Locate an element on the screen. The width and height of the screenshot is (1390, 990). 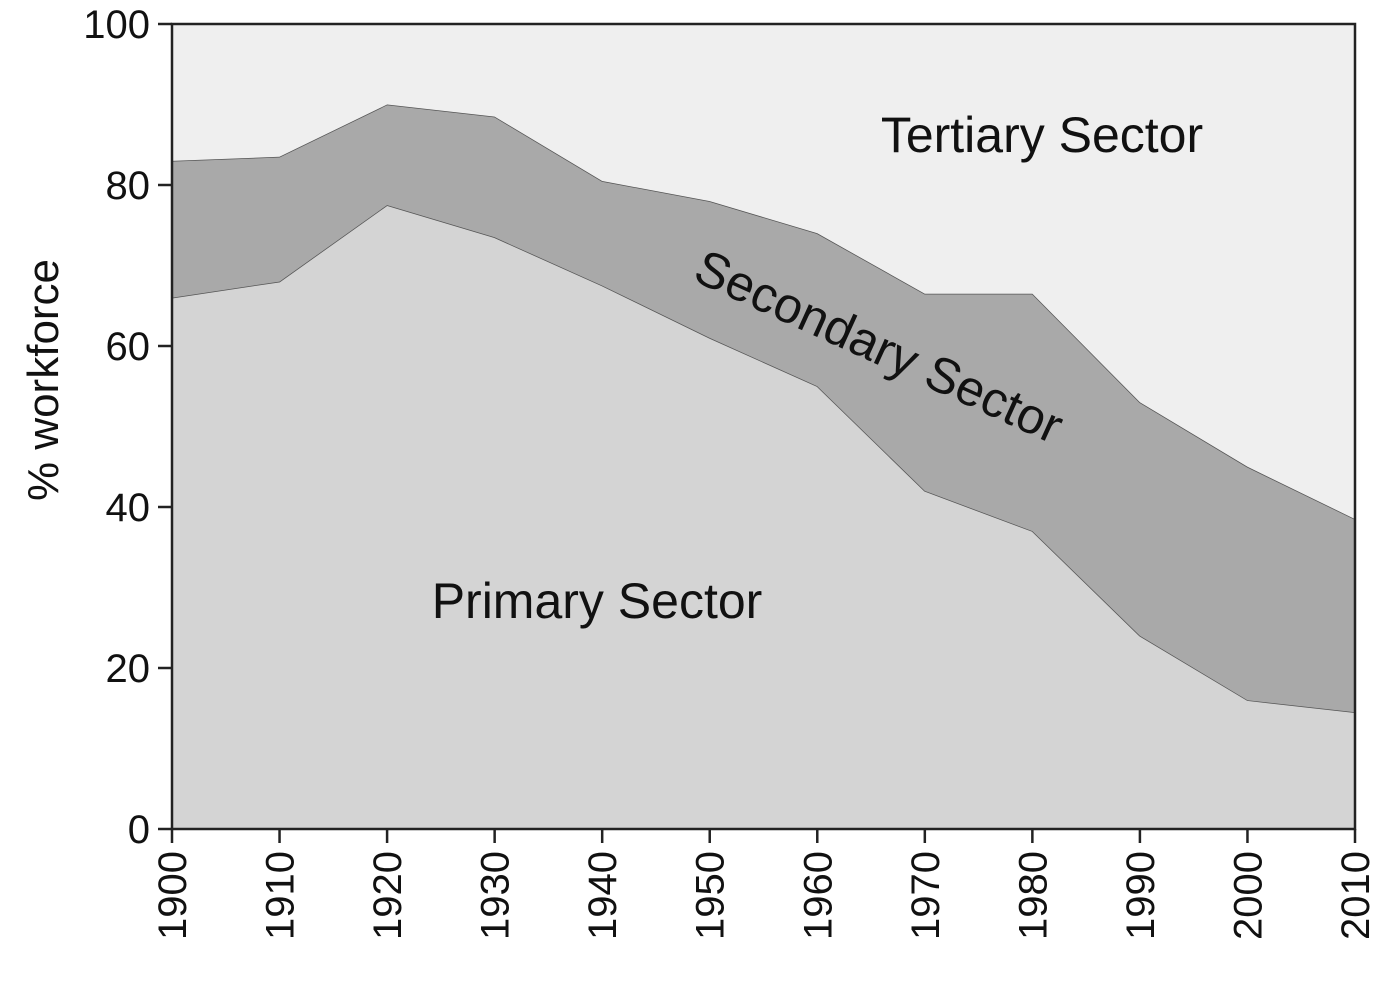
series-label-tertiary: Tertiary Sector is located at coordinates (1042, 135).